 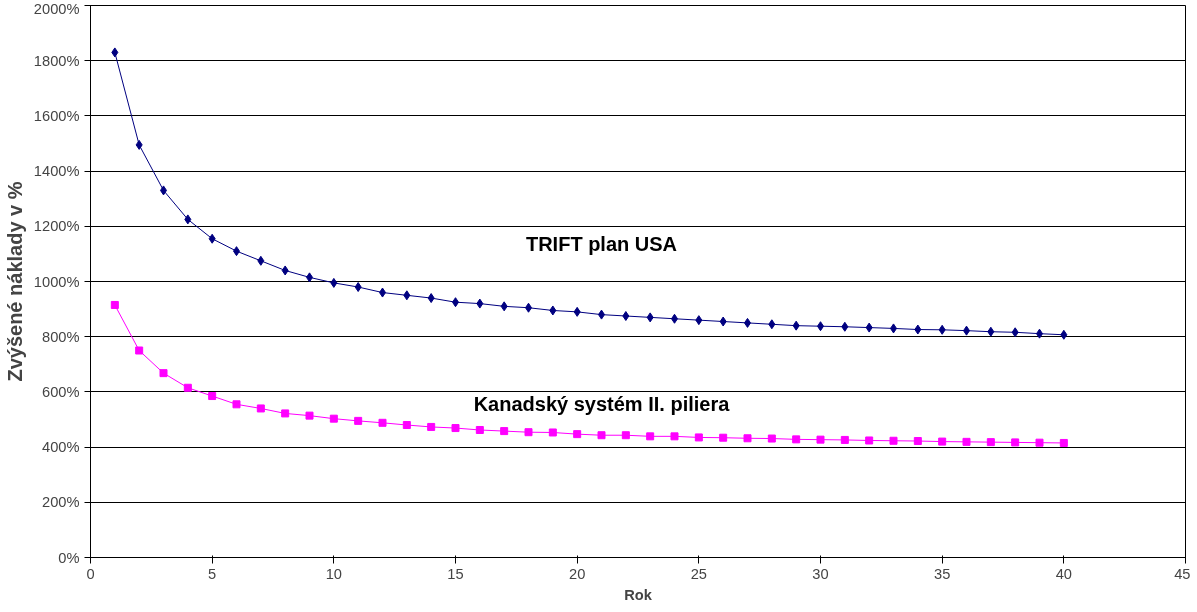 I want to click on x-tick-label: 0, so click(x=90, y=573).